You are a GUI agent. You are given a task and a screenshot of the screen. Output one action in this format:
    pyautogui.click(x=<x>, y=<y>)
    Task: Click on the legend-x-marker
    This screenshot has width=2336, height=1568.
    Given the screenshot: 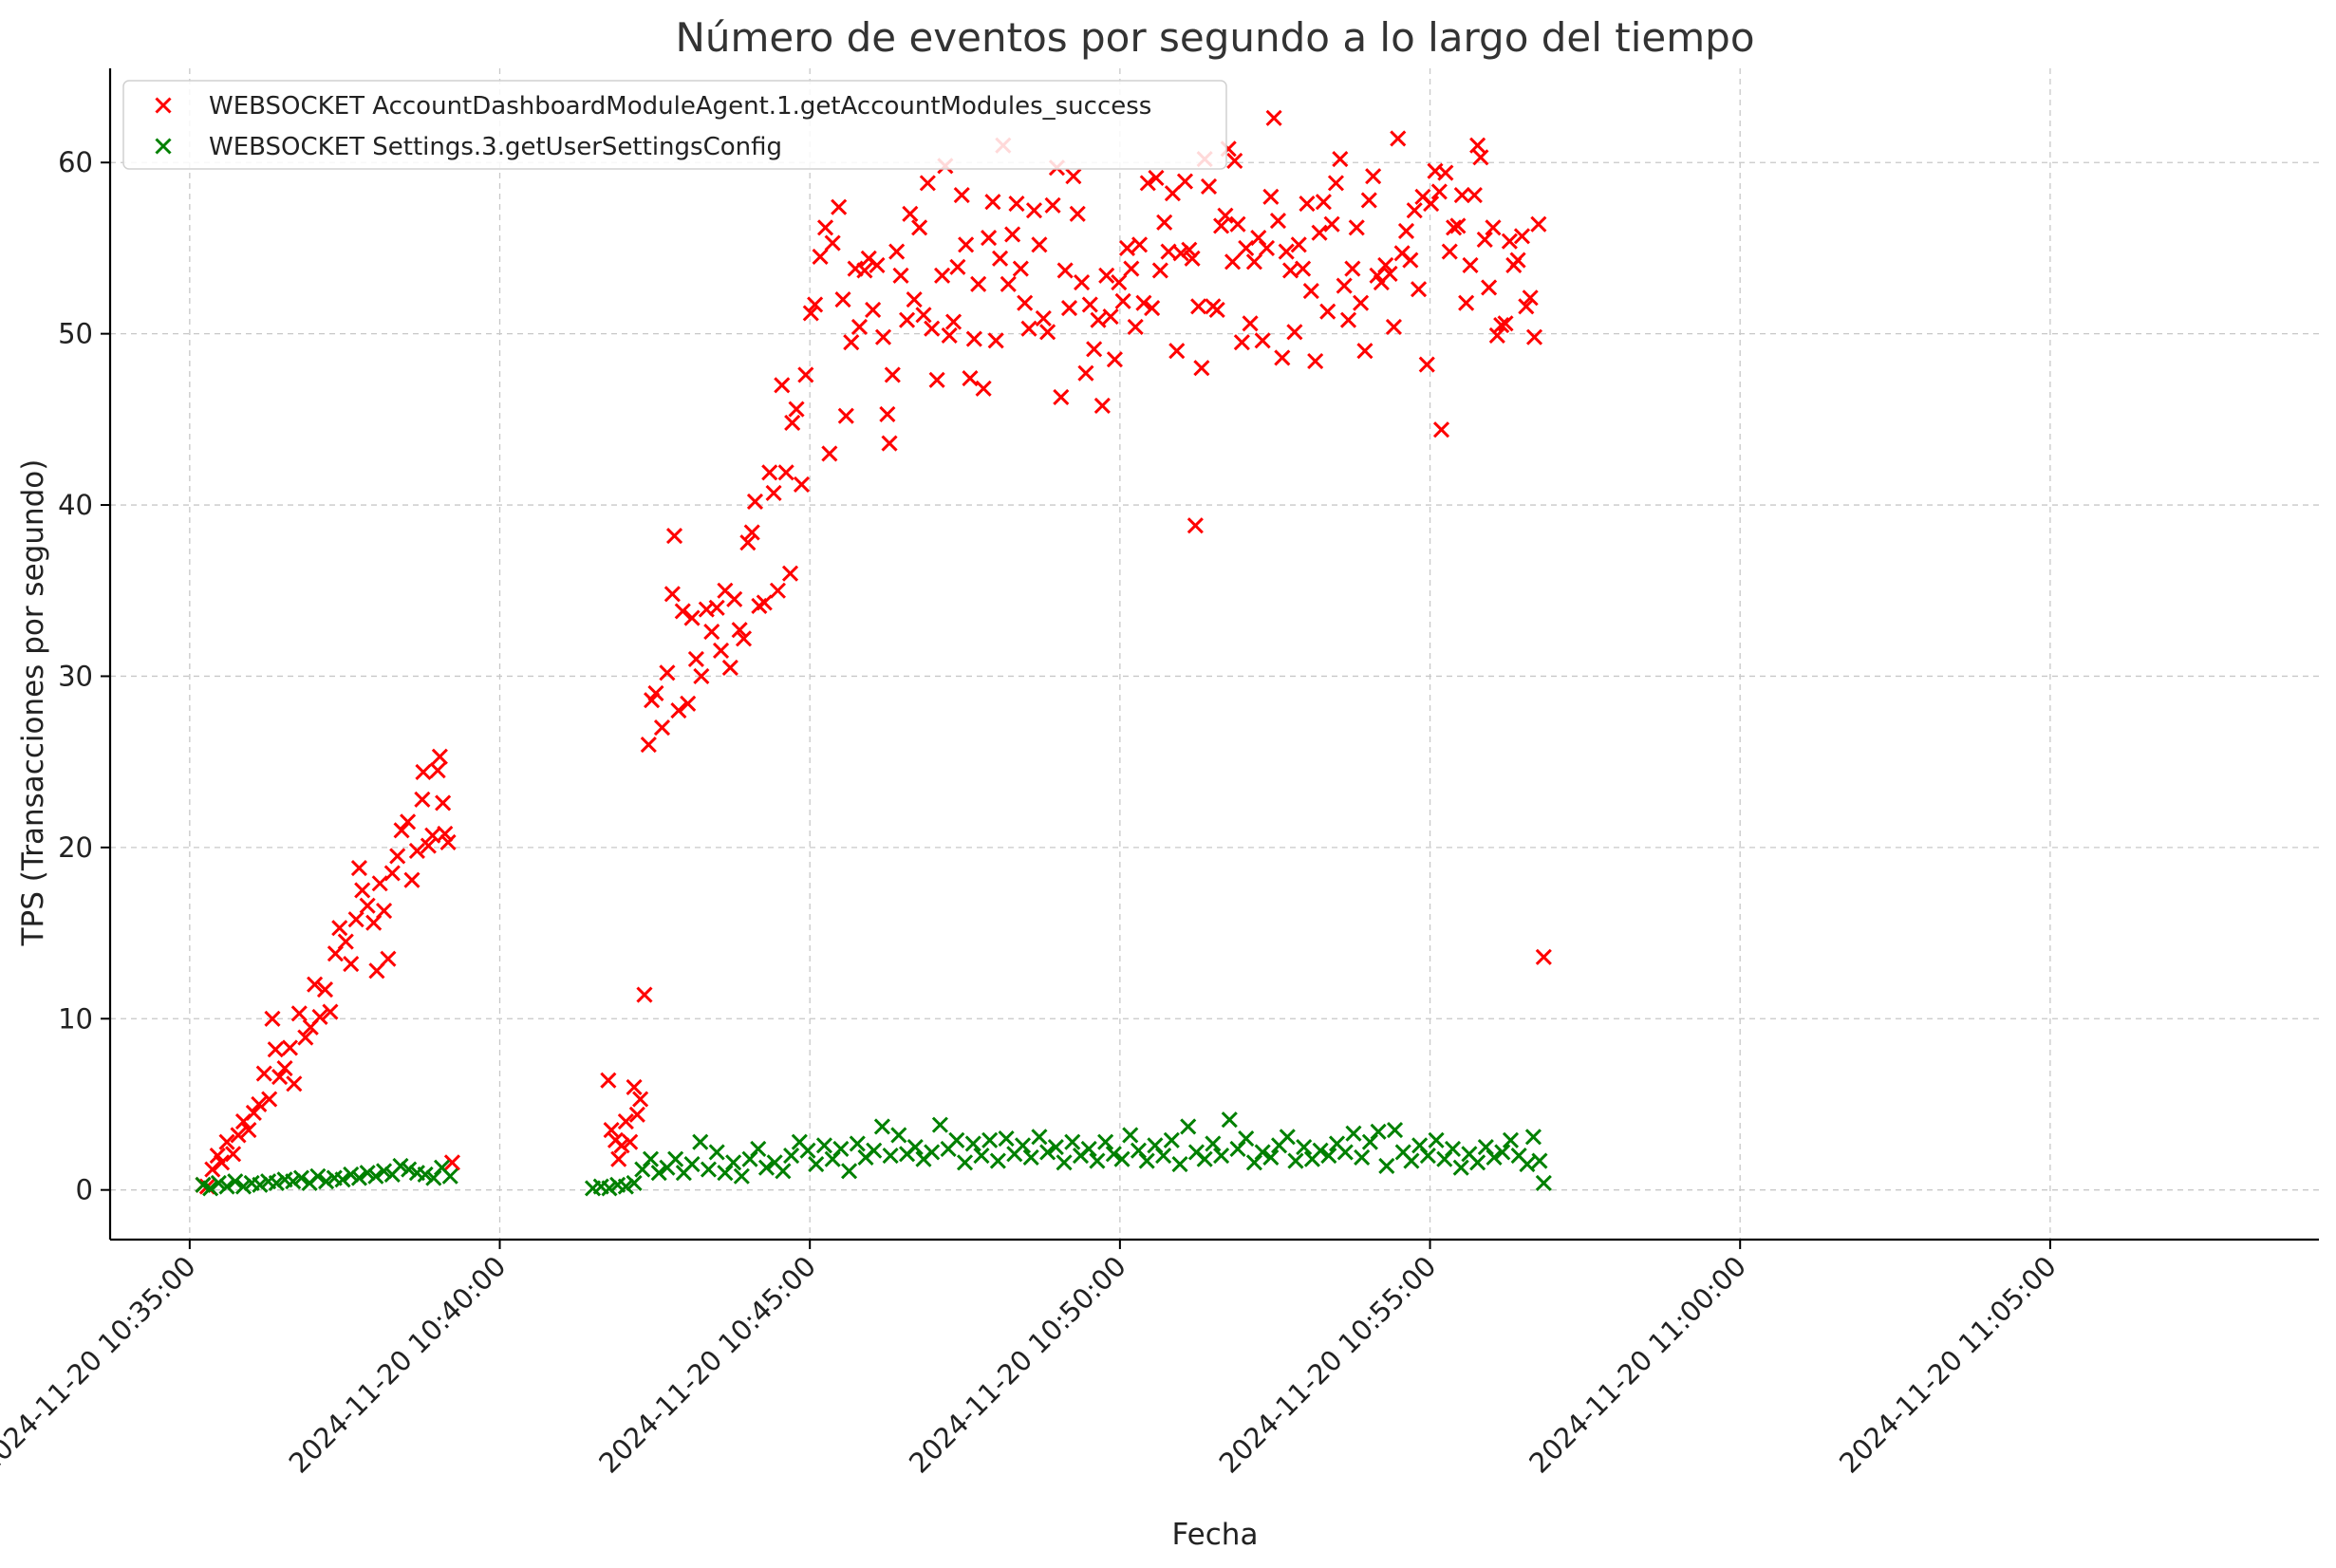 What is the action you would take?
    pyautogui.click(x=163, y=106)
    